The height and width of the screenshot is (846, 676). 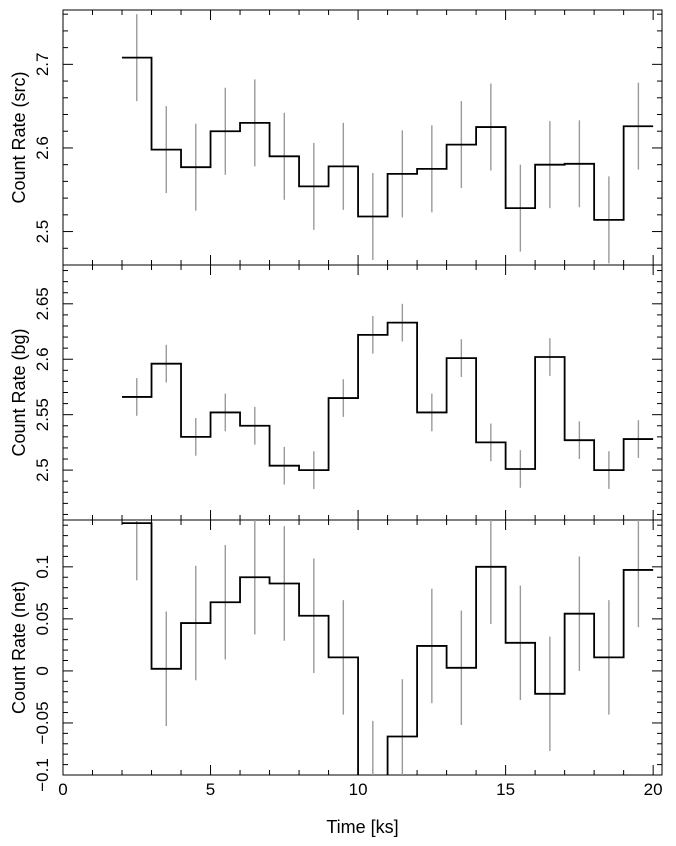 What do you see at coordinates (19, 392) in the screenshot?
I see `y-axis-label: Count Rate (bg)` at bounding box center [19, 392].